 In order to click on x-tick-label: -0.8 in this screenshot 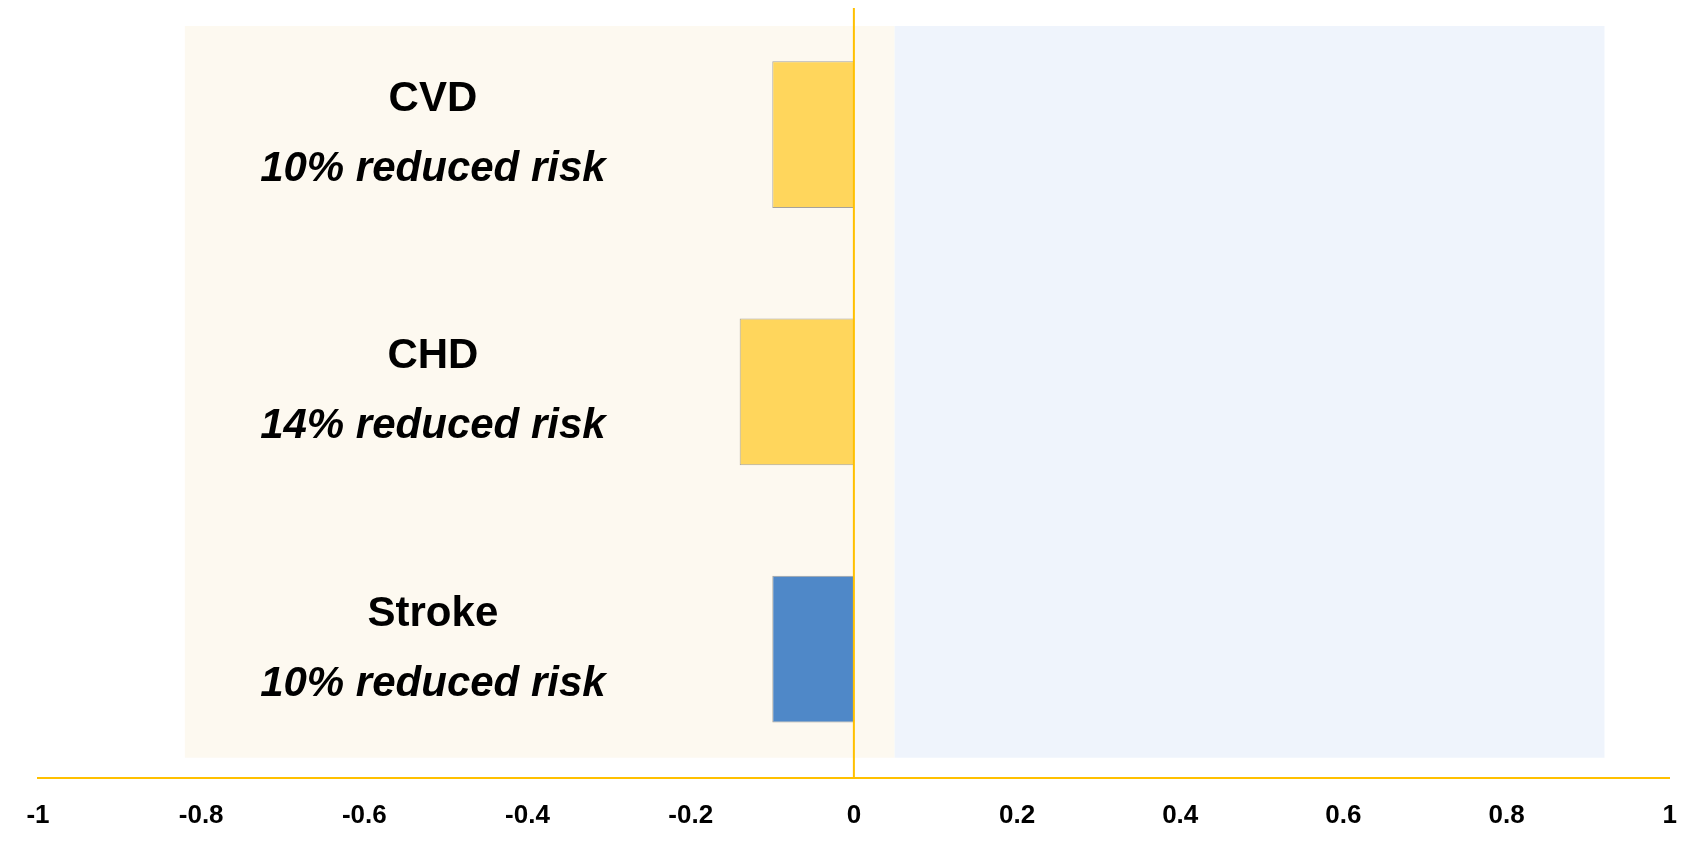, I will do `click(201, 813)`.